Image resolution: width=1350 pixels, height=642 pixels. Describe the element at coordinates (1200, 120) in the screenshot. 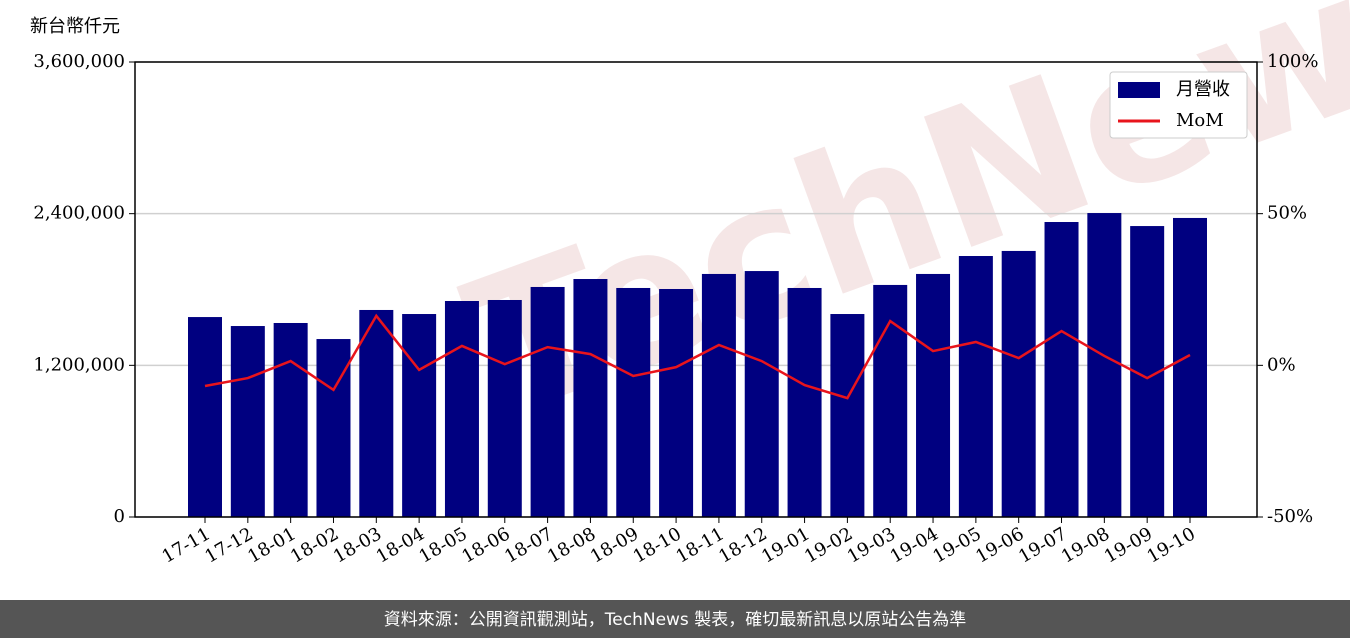

I see `legend-label: MoM` at that location.